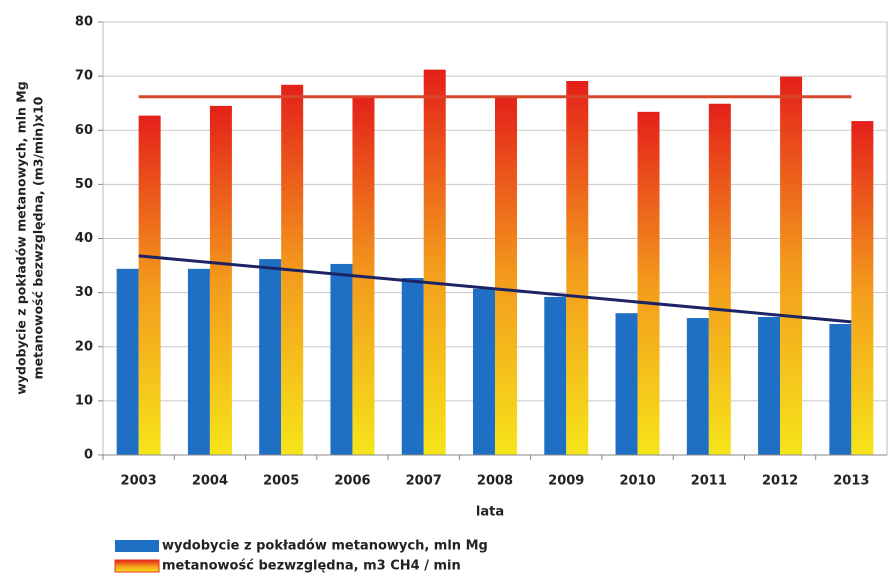 Image resolution: width=890 pixels, height=576 pixels. I want to click on y-tick-label: 20, so click(84, 346).